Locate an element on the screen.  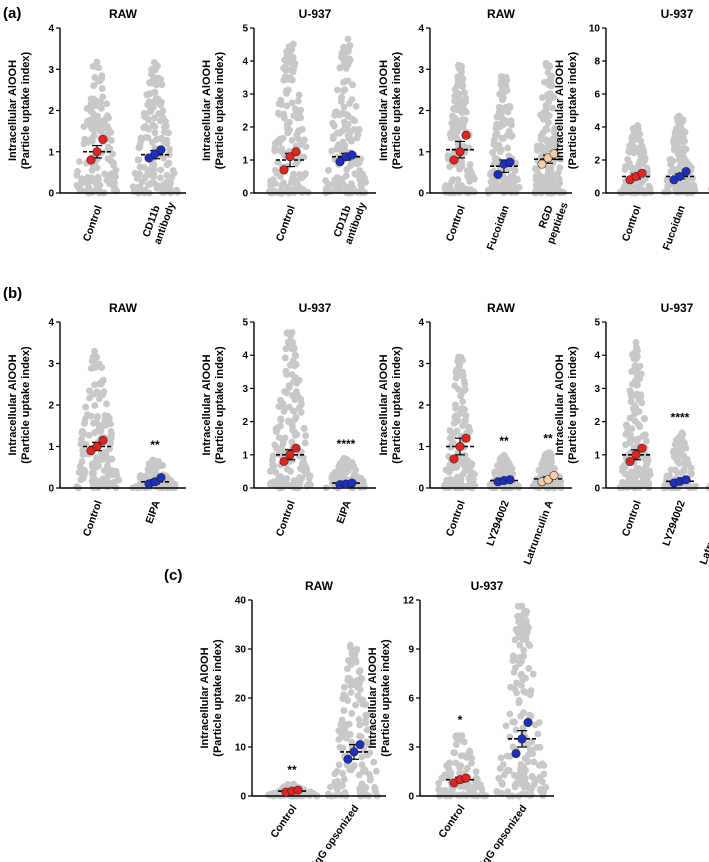
y-axis-label-line: Intracellular AlOOH is located at coordinates (207, 404).